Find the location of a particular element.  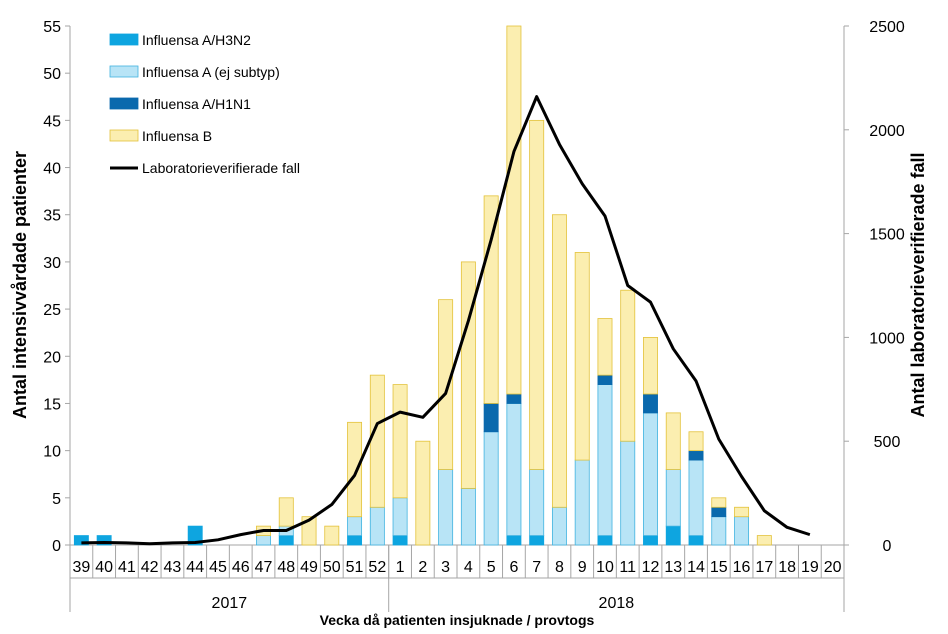

x-tick-label: 50 is located at coordinates (332, 567).